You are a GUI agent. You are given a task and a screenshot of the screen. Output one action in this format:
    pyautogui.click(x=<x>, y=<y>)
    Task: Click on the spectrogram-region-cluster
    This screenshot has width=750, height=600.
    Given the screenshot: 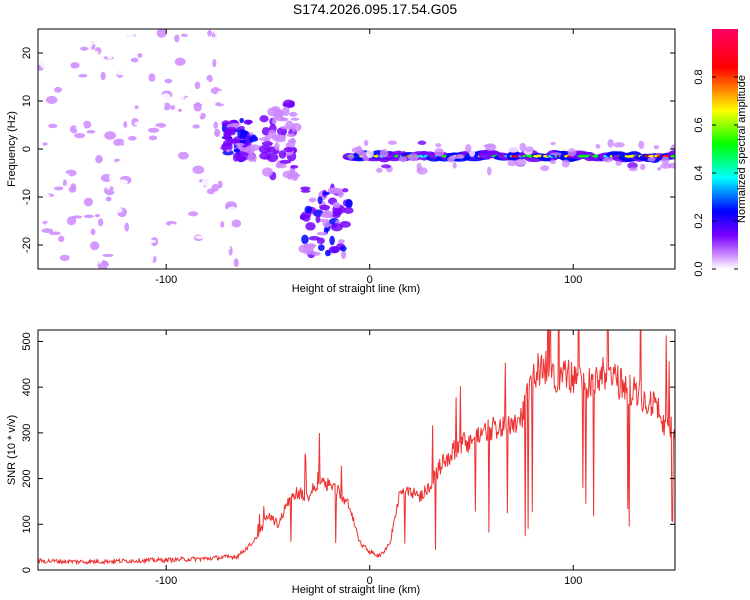 What is the action you would take?
    pyautogui.click(x=326, y=221)
    